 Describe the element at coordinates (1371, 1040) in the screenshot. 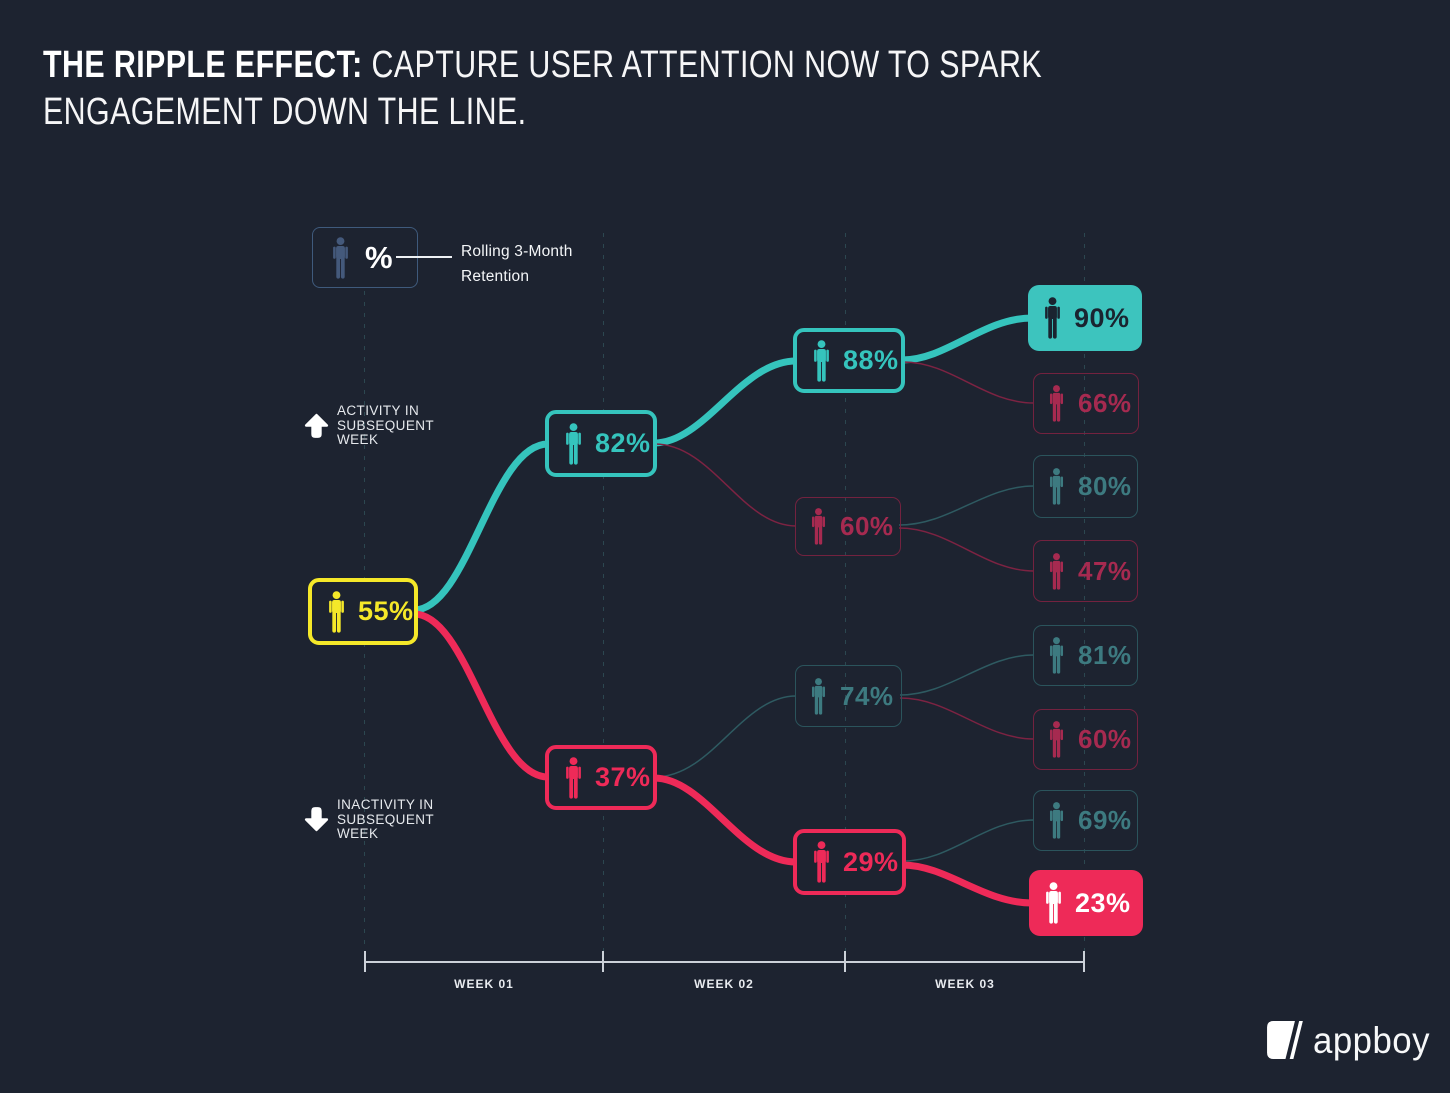

I see `appboy-logo-text: appboy` at that location.